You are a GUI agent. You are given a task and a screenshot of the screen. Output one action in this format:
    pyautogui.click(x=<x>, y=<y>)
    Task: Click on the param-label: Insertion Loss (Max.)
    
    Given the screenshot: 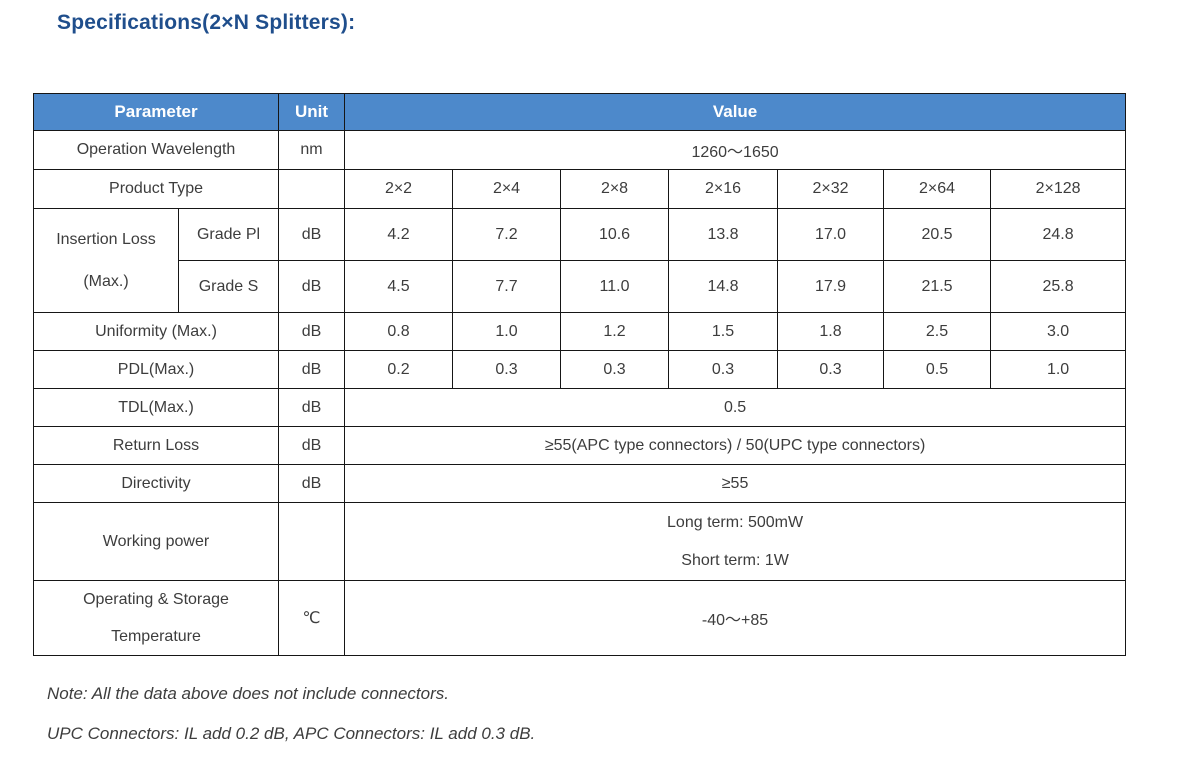 What is the action you would take?
    pyautogui.click(x=106, y=260)
    